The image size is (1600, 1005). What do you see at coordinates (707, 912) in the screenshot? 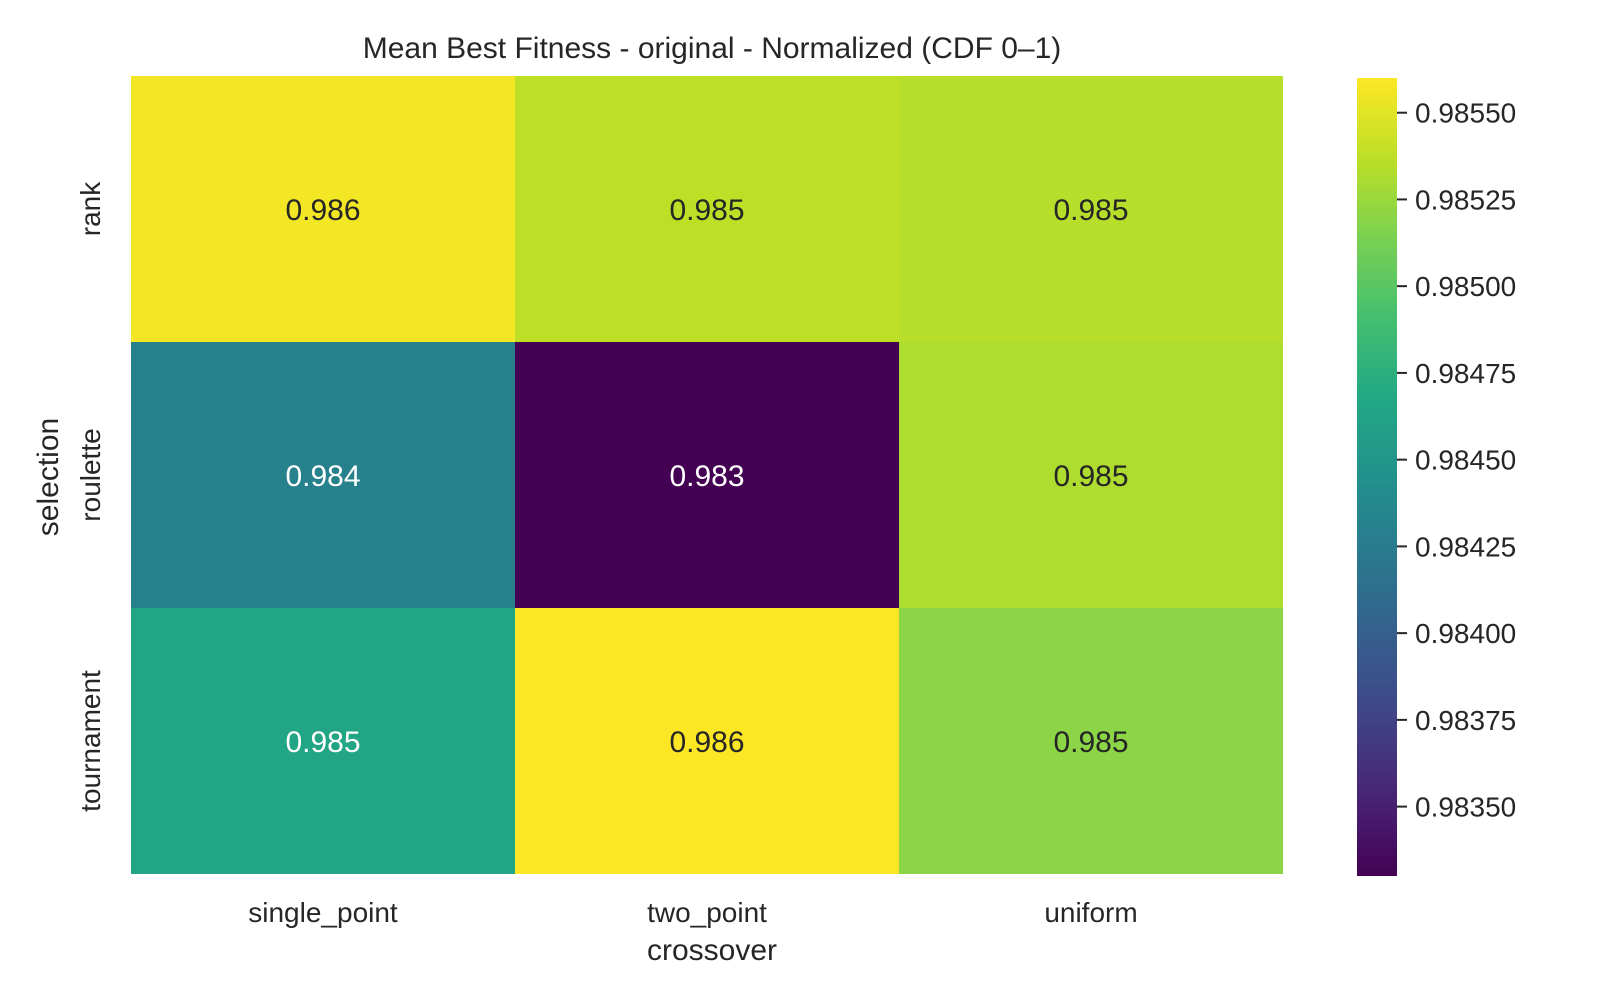
I see `x-tick-label: two_point` at bounding box center [707, 912].